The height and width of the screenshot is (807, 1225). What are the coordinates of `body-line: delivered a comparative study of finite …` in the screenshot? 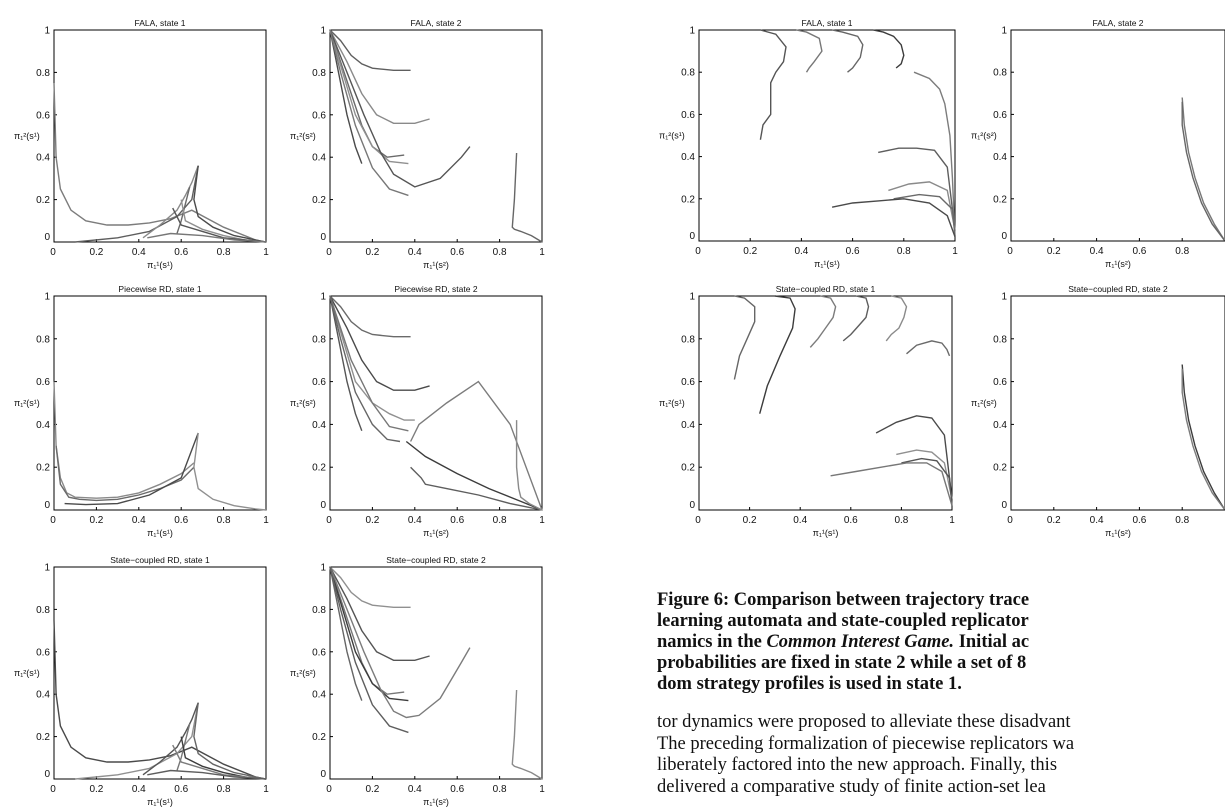 It's located at (851, 786).